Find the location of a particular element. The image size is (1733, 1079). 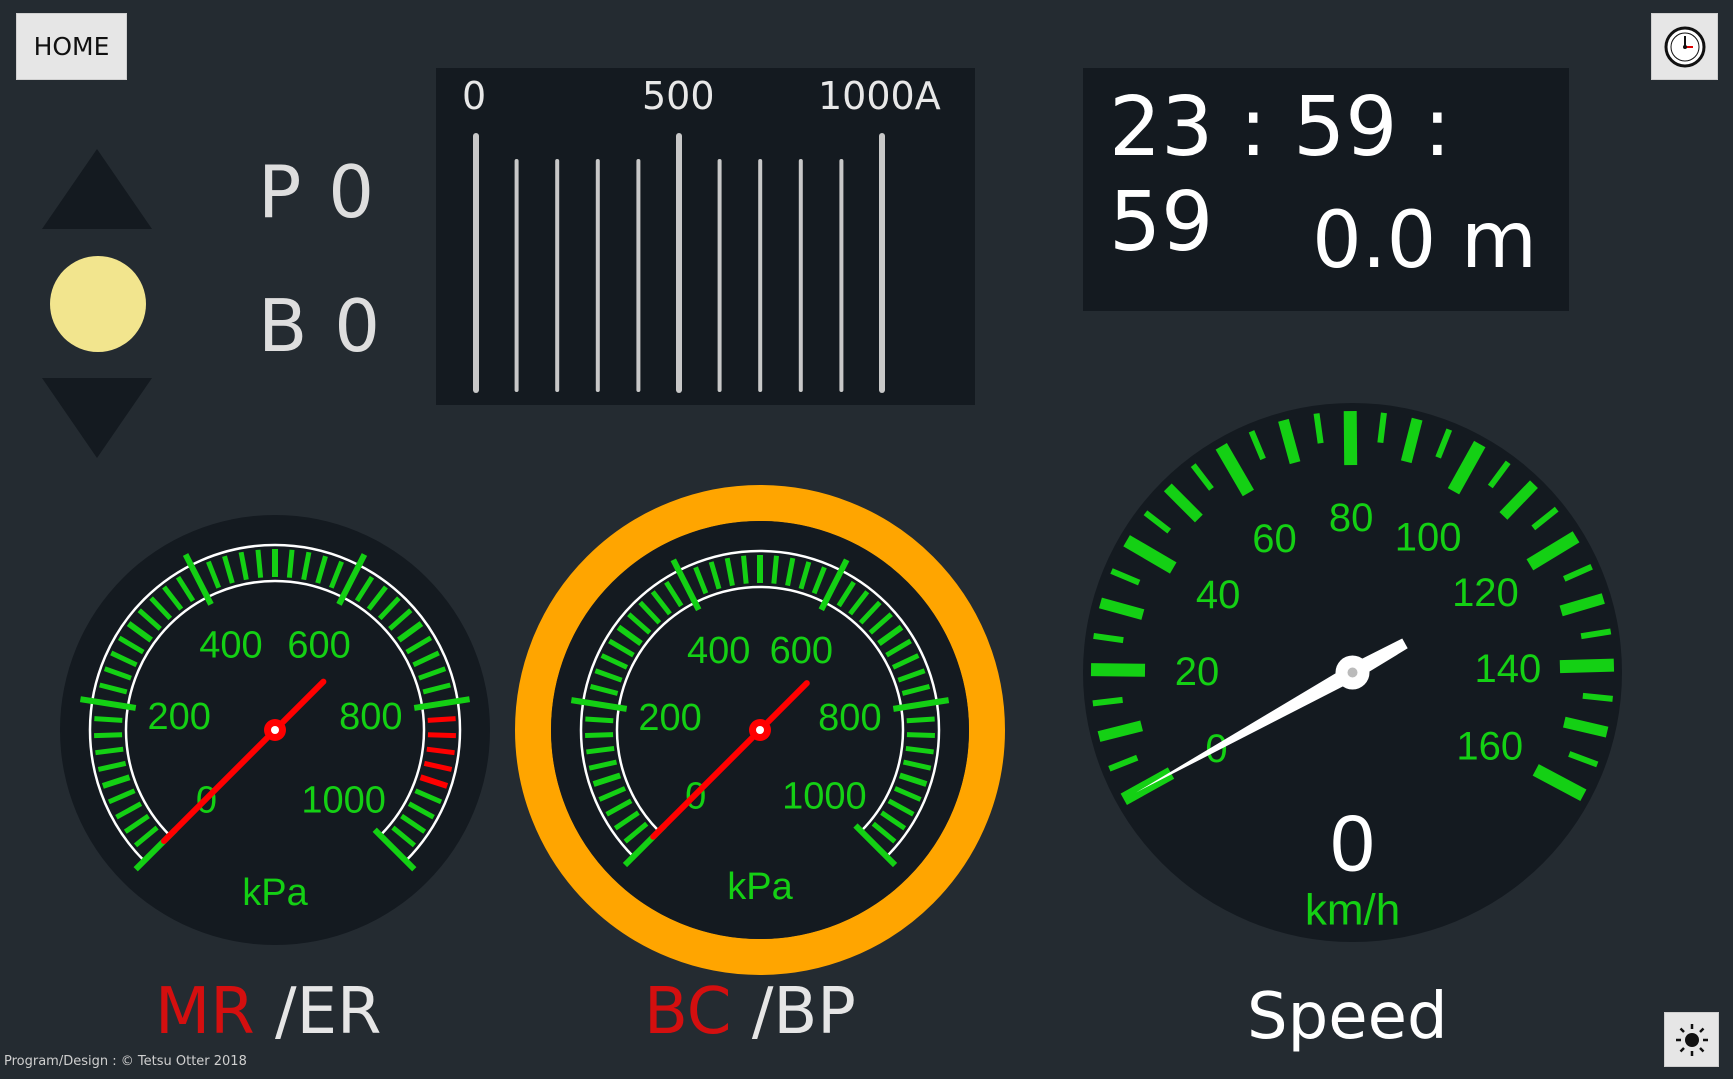

speed-title: Speed is located at coordinates (1347, 1017).